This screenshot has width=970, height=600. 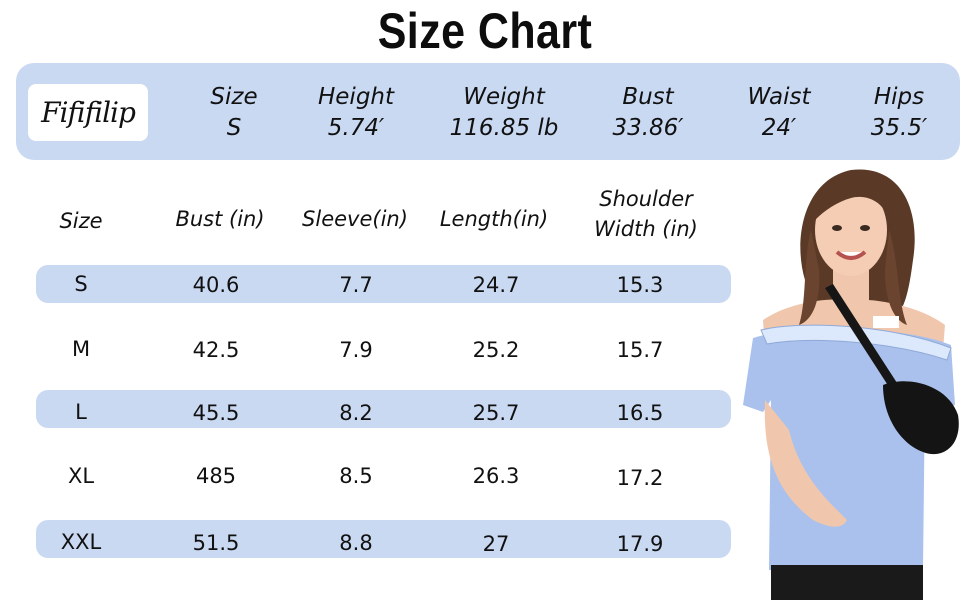 What do you see at coordinates (646, 199) in the screenshot?
I see `header-shoulder-line1: Shoulder` at bounding box center [646, 199].